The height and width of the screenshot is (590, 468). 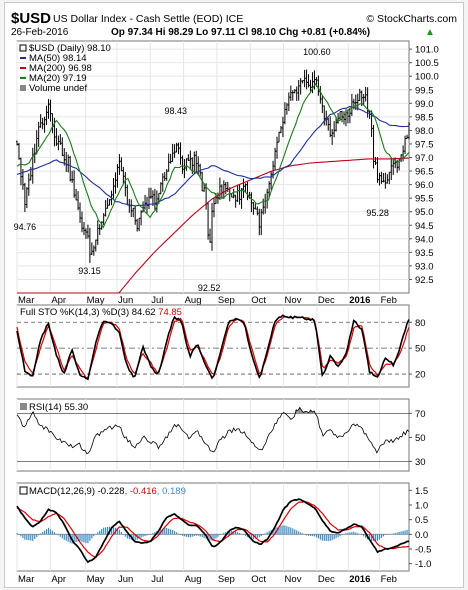 What do you see at coordinates (420, 323) in the screenshot?
I see `stochastic-ytick-label: 80` at bounding box center [420, 323].